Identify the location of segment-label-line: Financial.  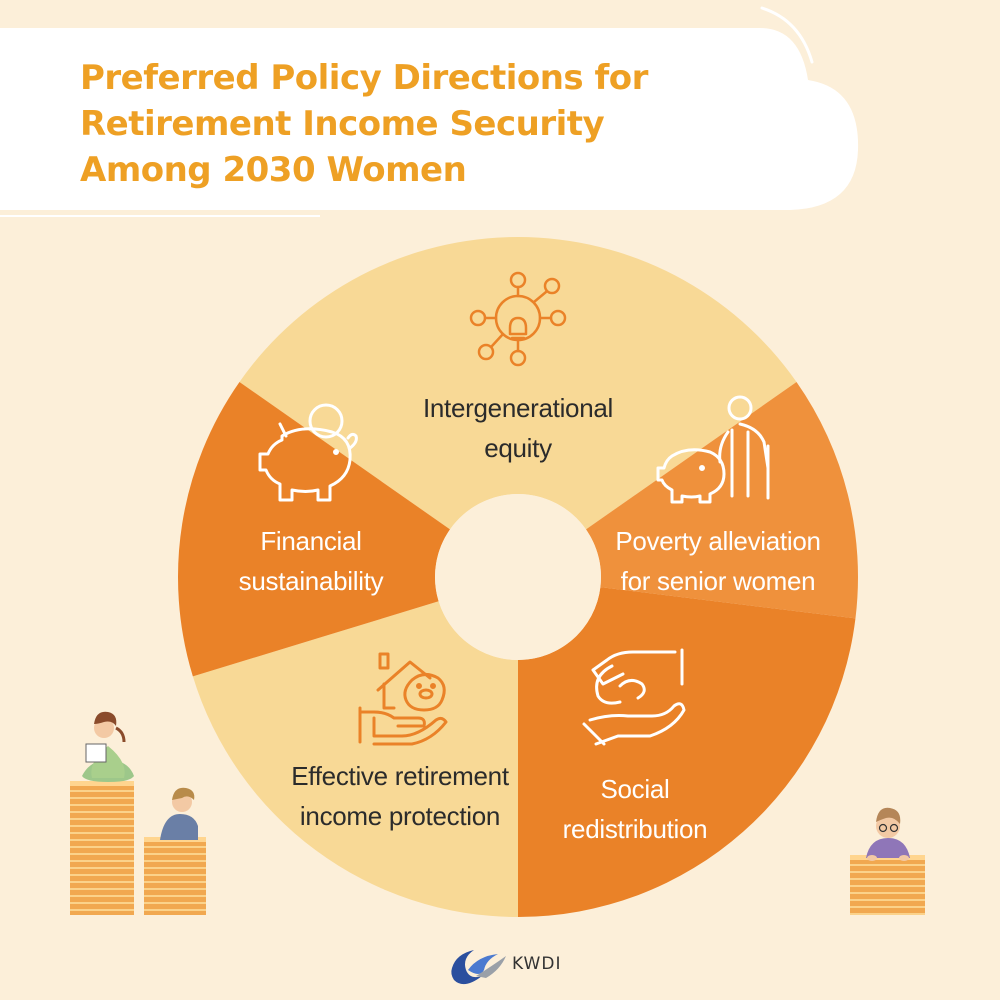
(311, 541).